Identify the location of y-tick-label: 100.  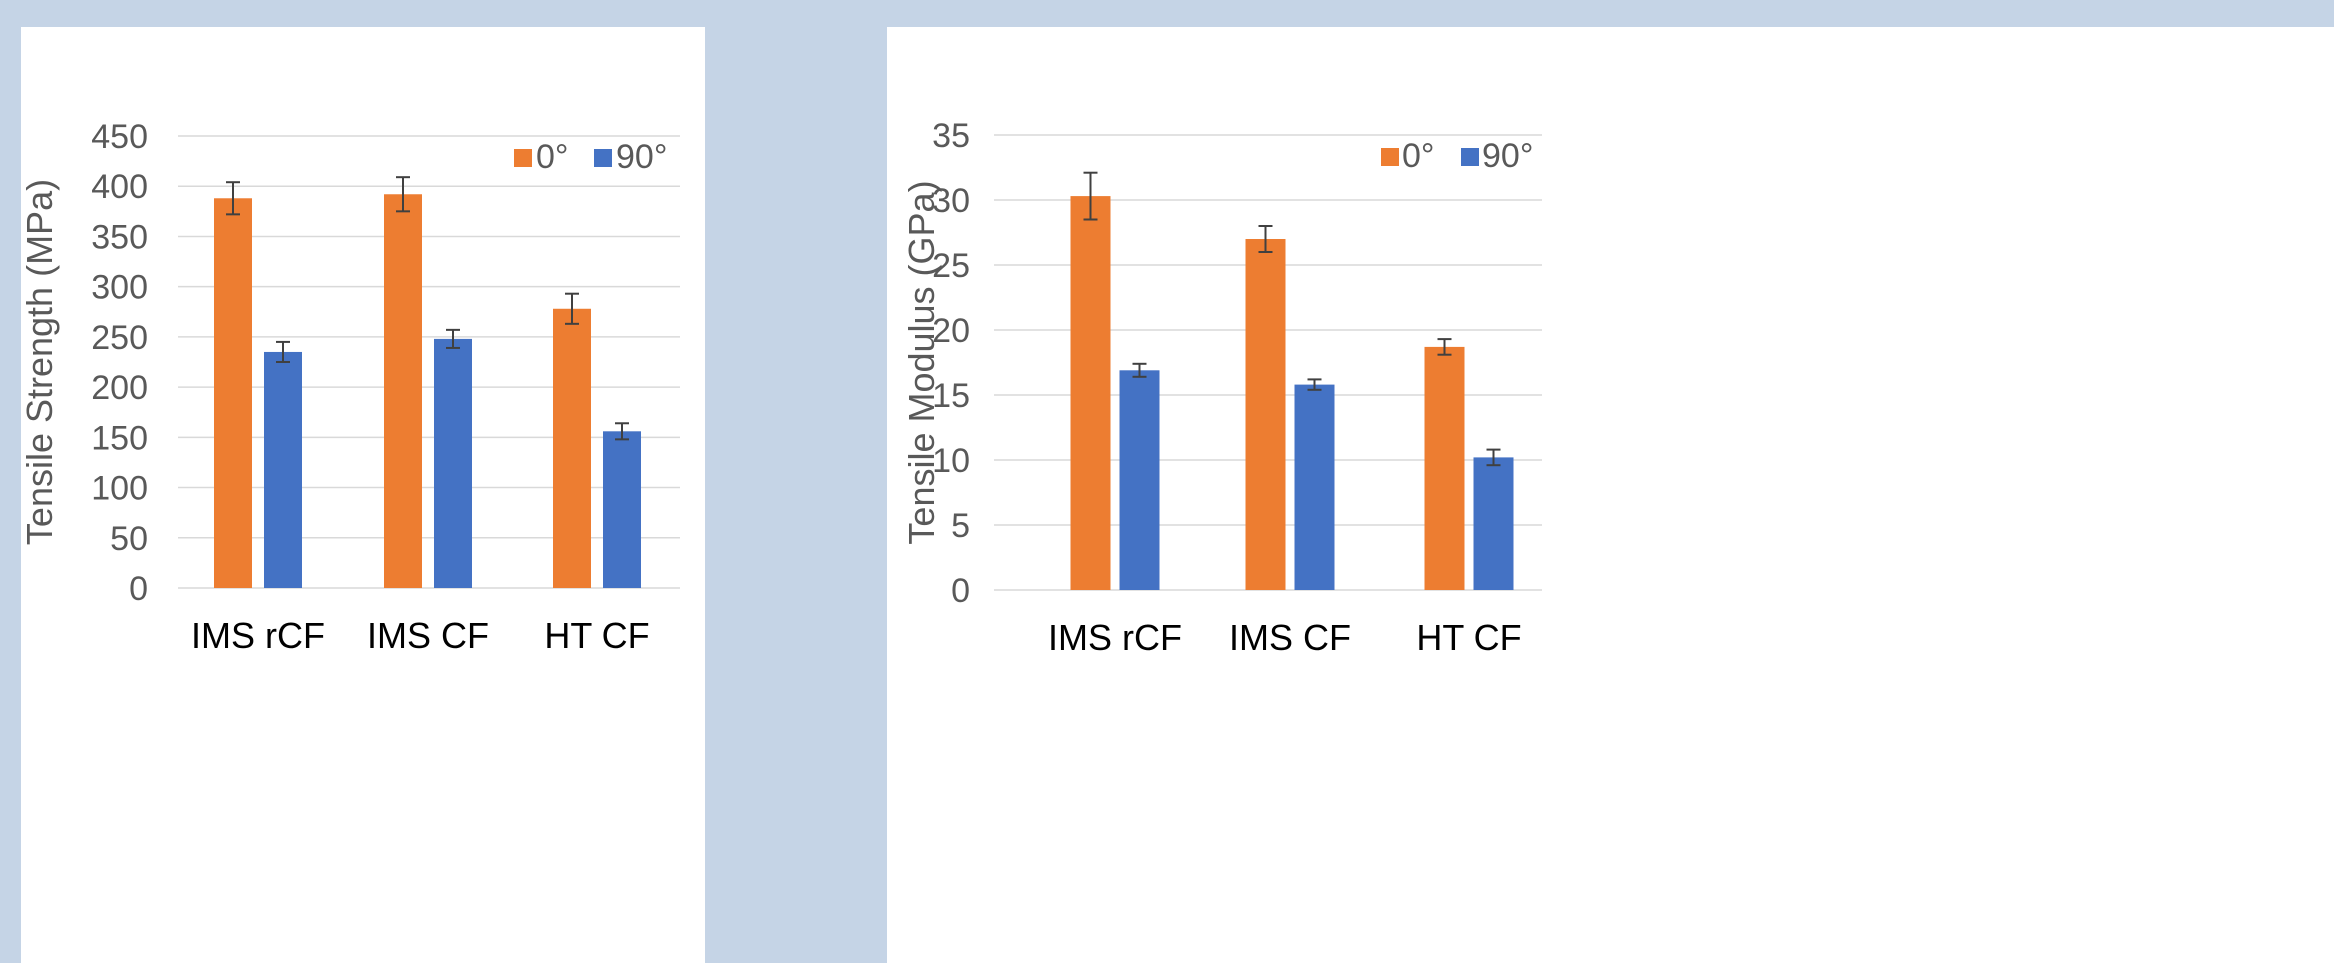
(119, 489).